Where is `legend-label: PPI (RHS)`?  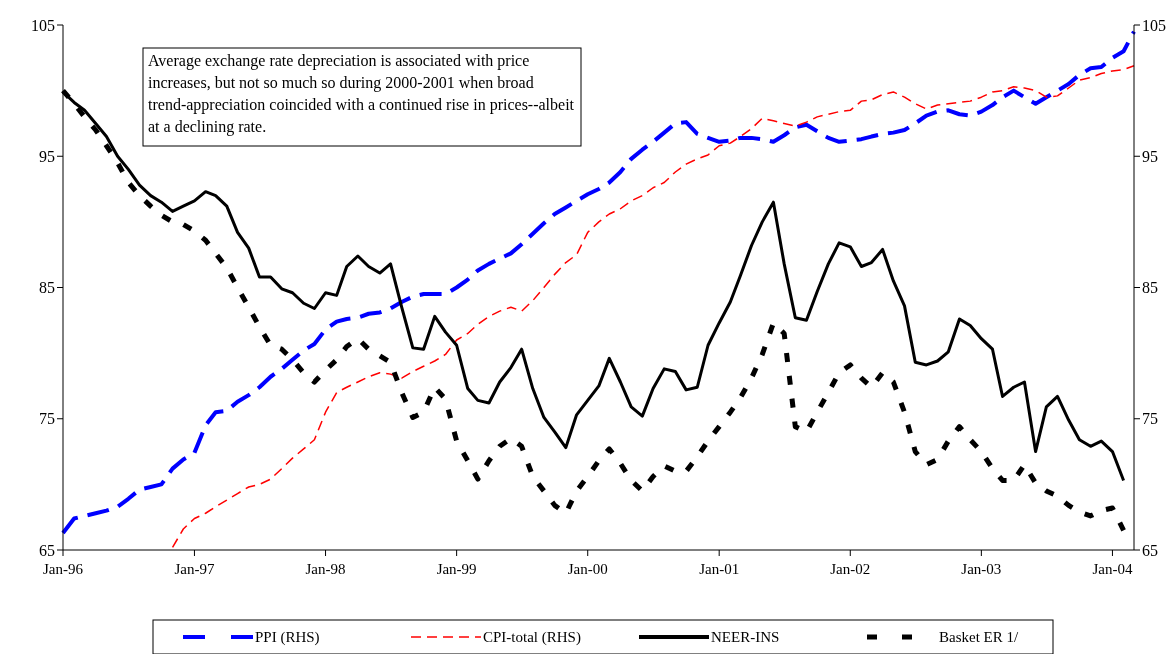
legend-label: PPI (RHS) is located at coordinates (287, 637).